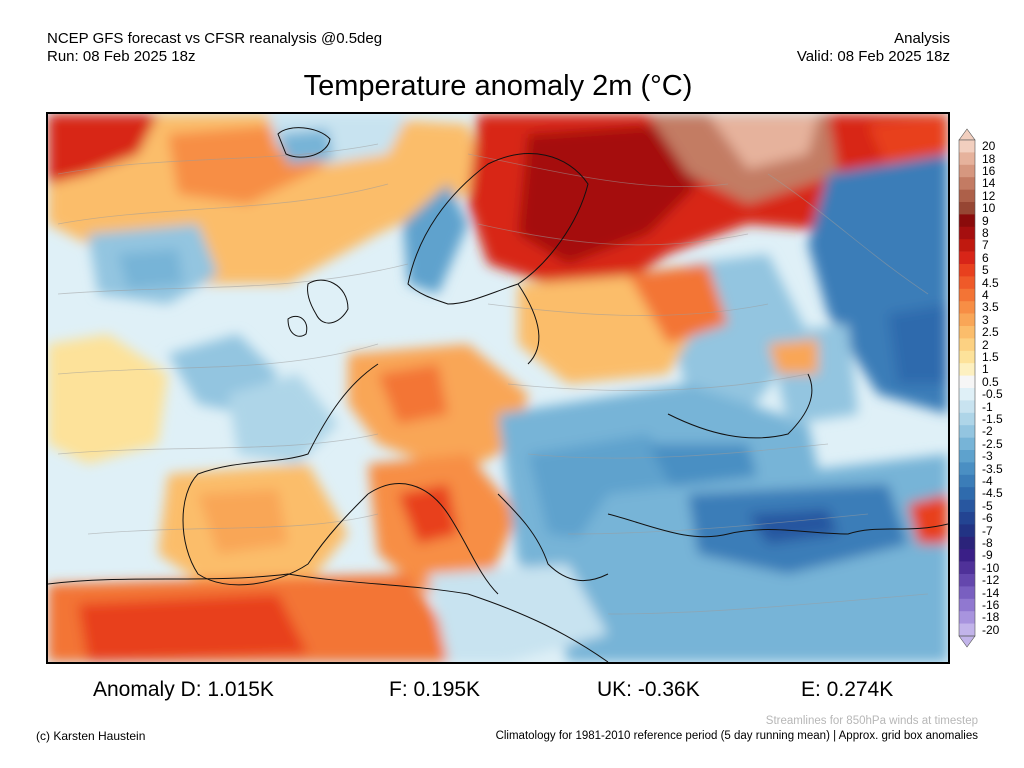  Describe the element at coordinates (989, 158) in the screenshot. I see `colorbar-label: 18` at that location.